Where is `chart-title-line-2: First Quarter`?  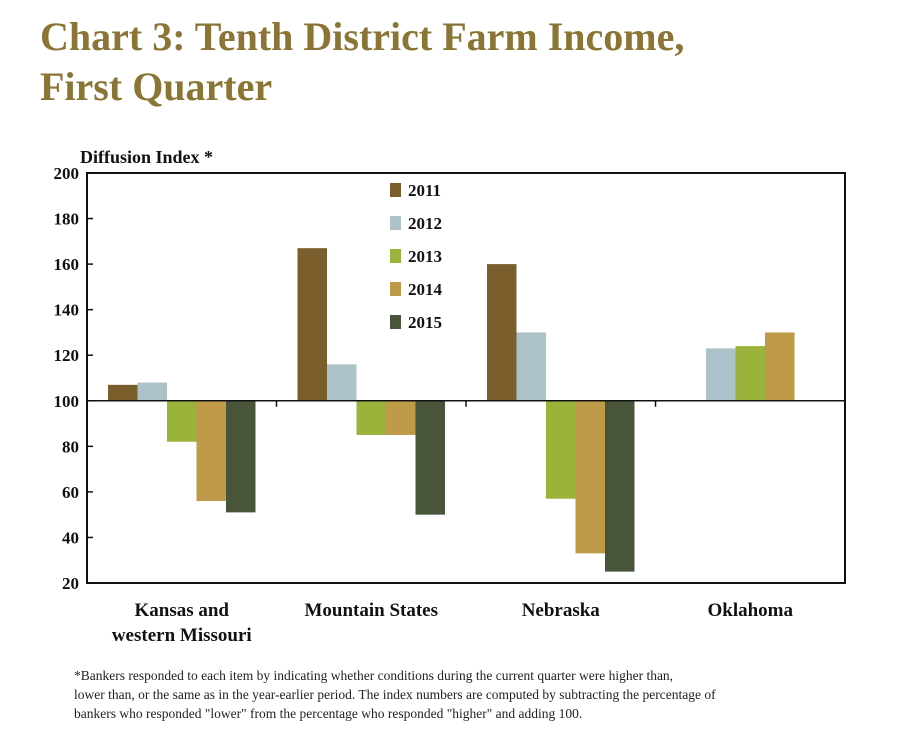
chart-title-line-2: First Quarter is located at coordinates (156, 86).